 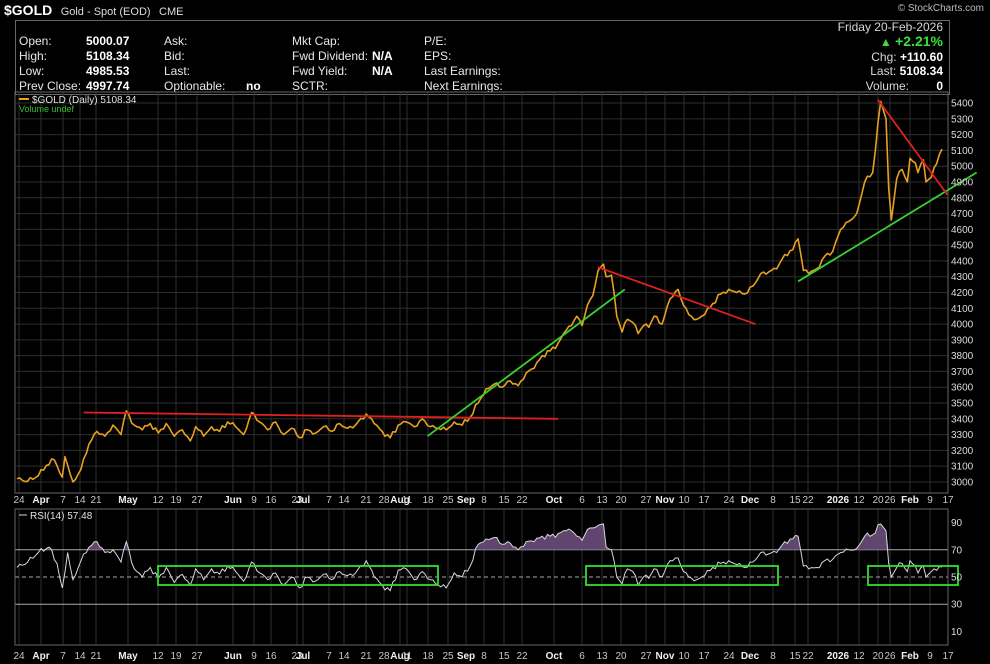 What do you see at coordinates (33, 56) in the screenshot?
I see `high-label: High:` at bounding box center [33, 56].